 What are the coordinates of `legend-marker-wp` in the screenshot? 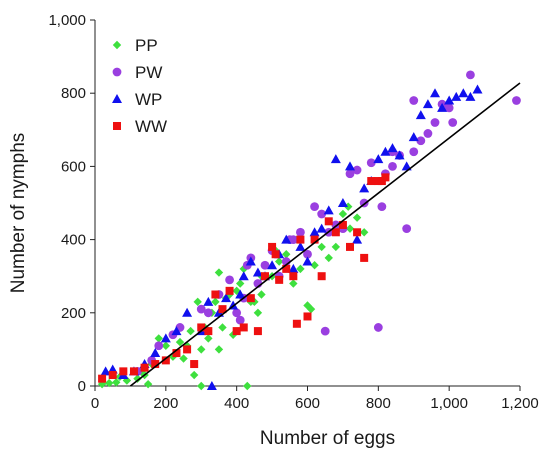 It's located at (117, 98).